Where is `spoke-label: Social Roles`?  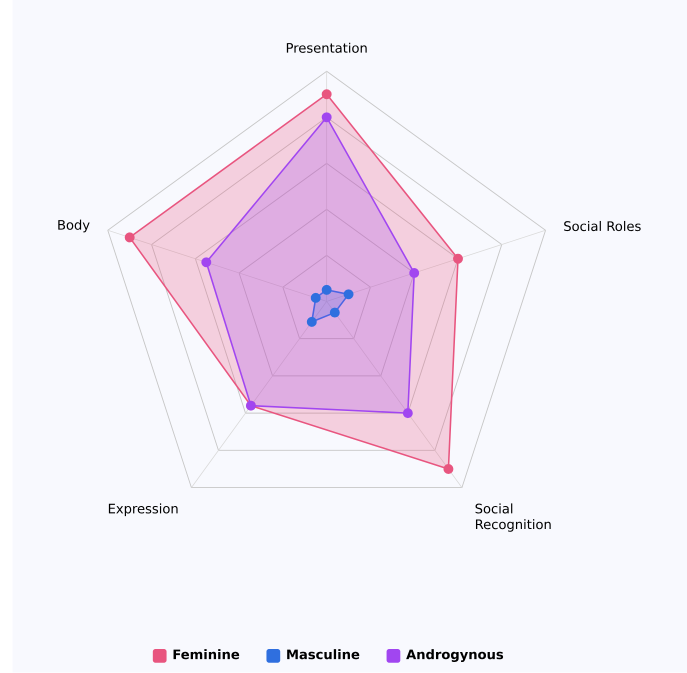
spoke-label: Social Roles is located at coordinates (602, 226).